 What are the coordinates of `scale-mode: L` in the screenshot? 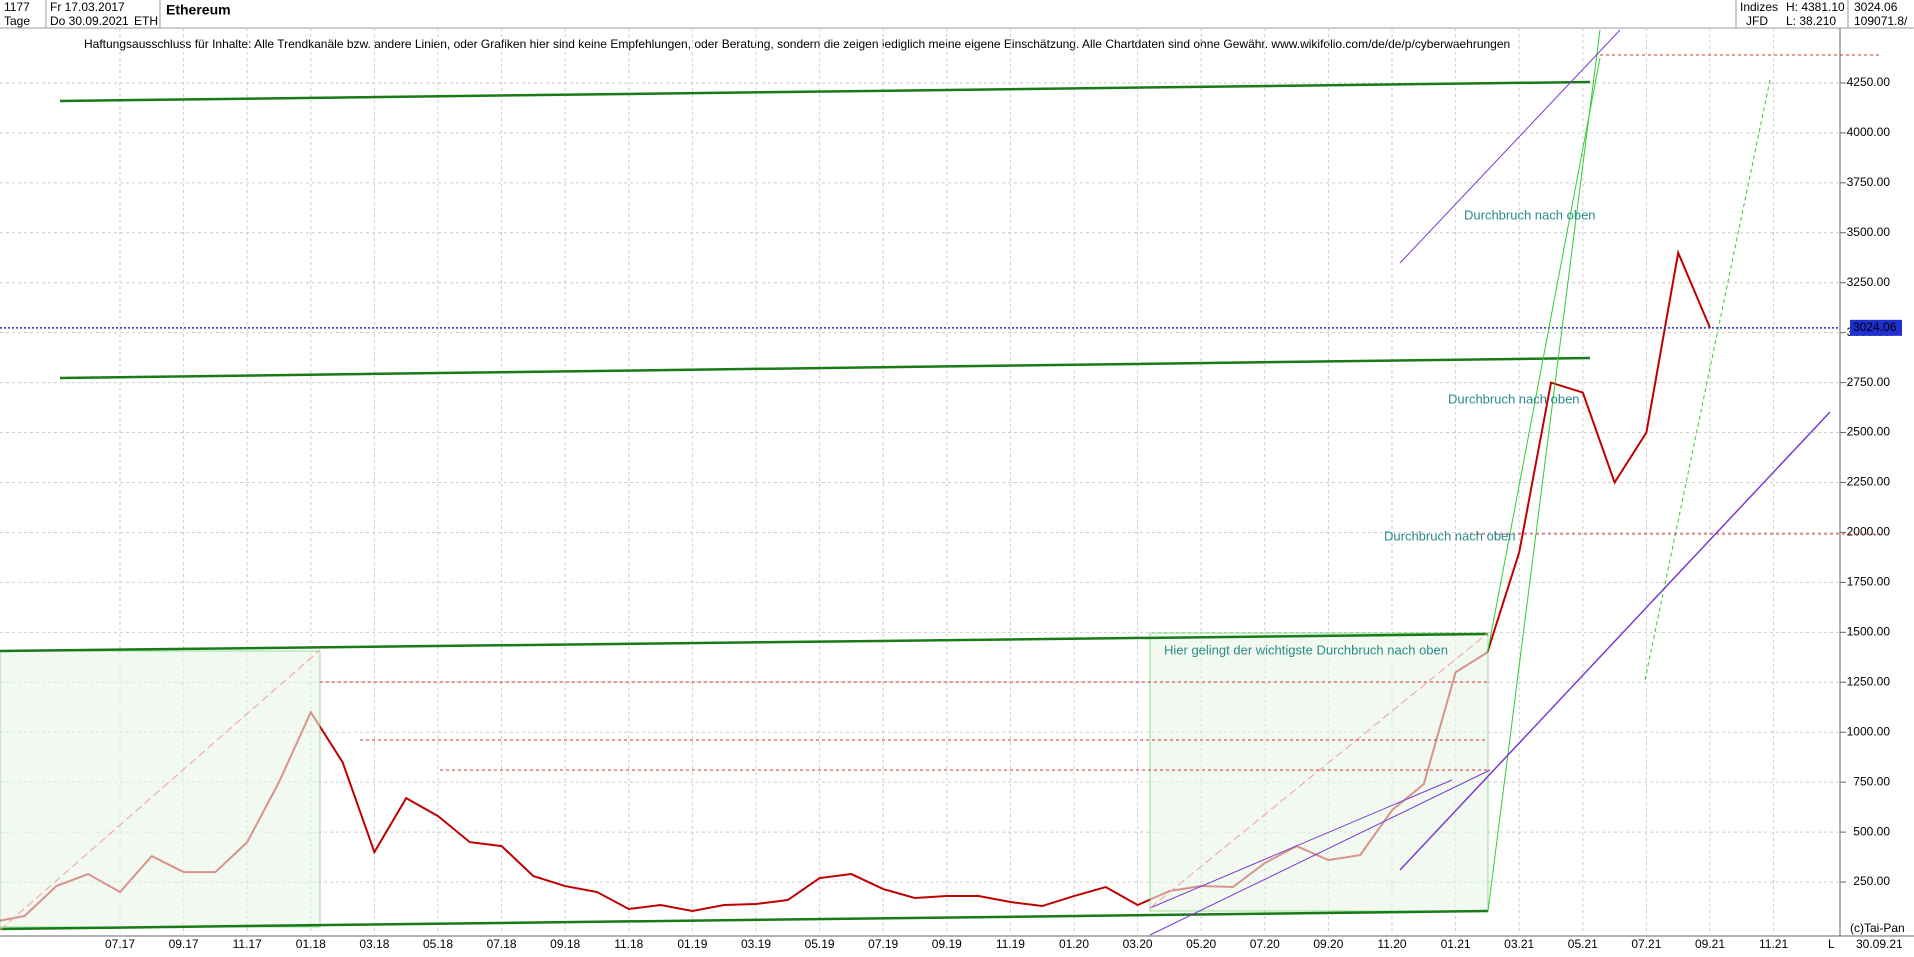 It's located at (1831, 944).